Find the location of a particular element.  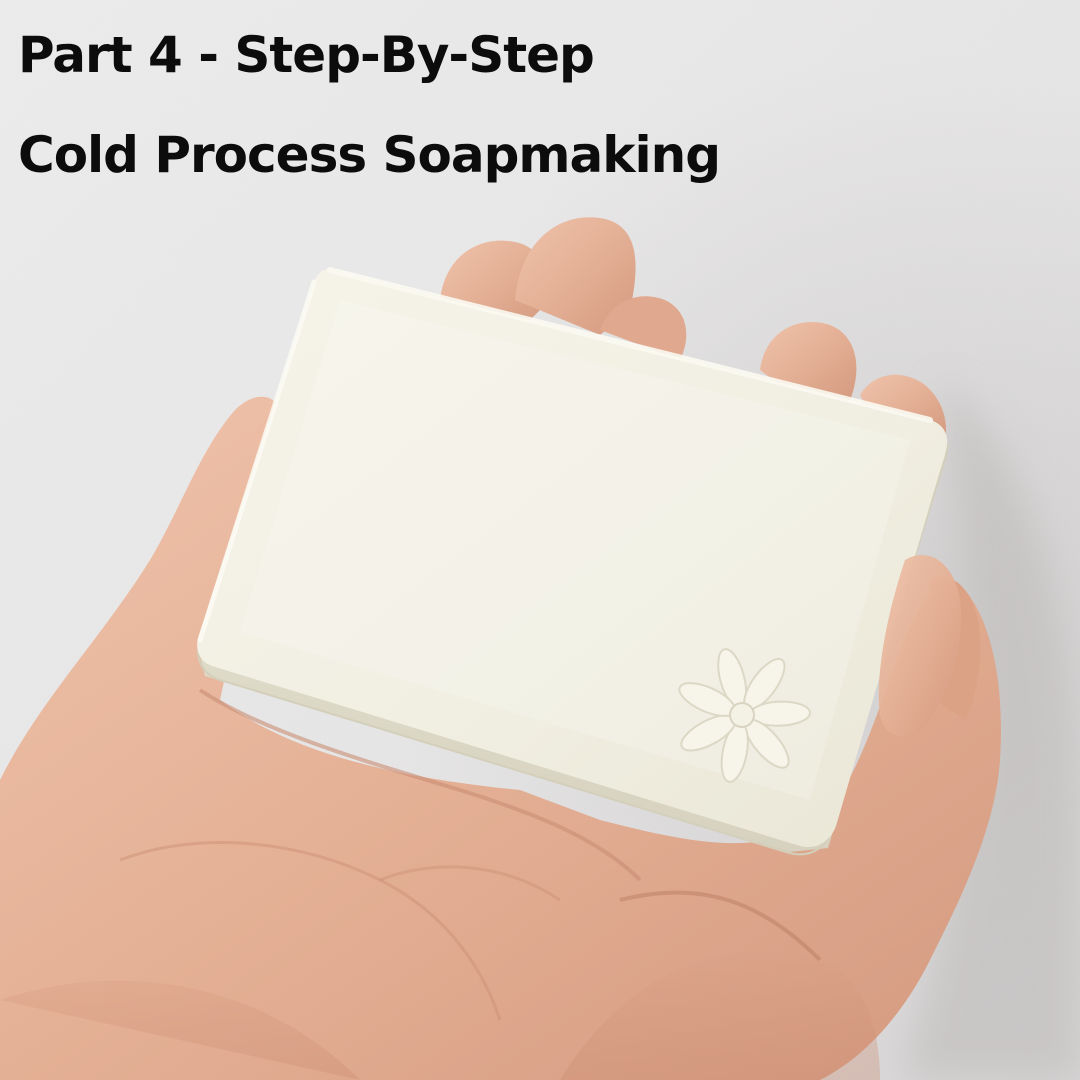

title-line-2: Cold Process Soapmaking is located at coordinates (369, 155).